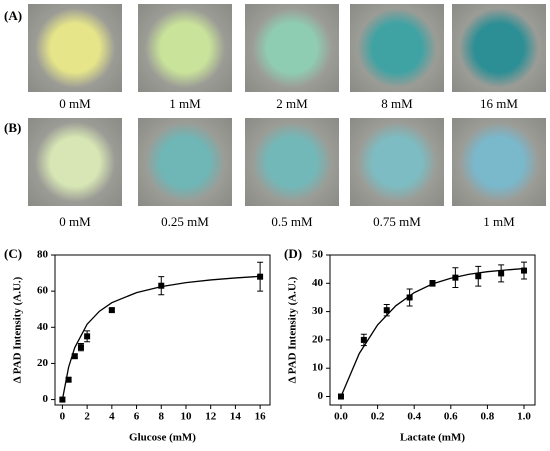 The width and height of the screenshot is (550, 451). I want to click on photo-caption: 0.25 mM, so click(185, 221).